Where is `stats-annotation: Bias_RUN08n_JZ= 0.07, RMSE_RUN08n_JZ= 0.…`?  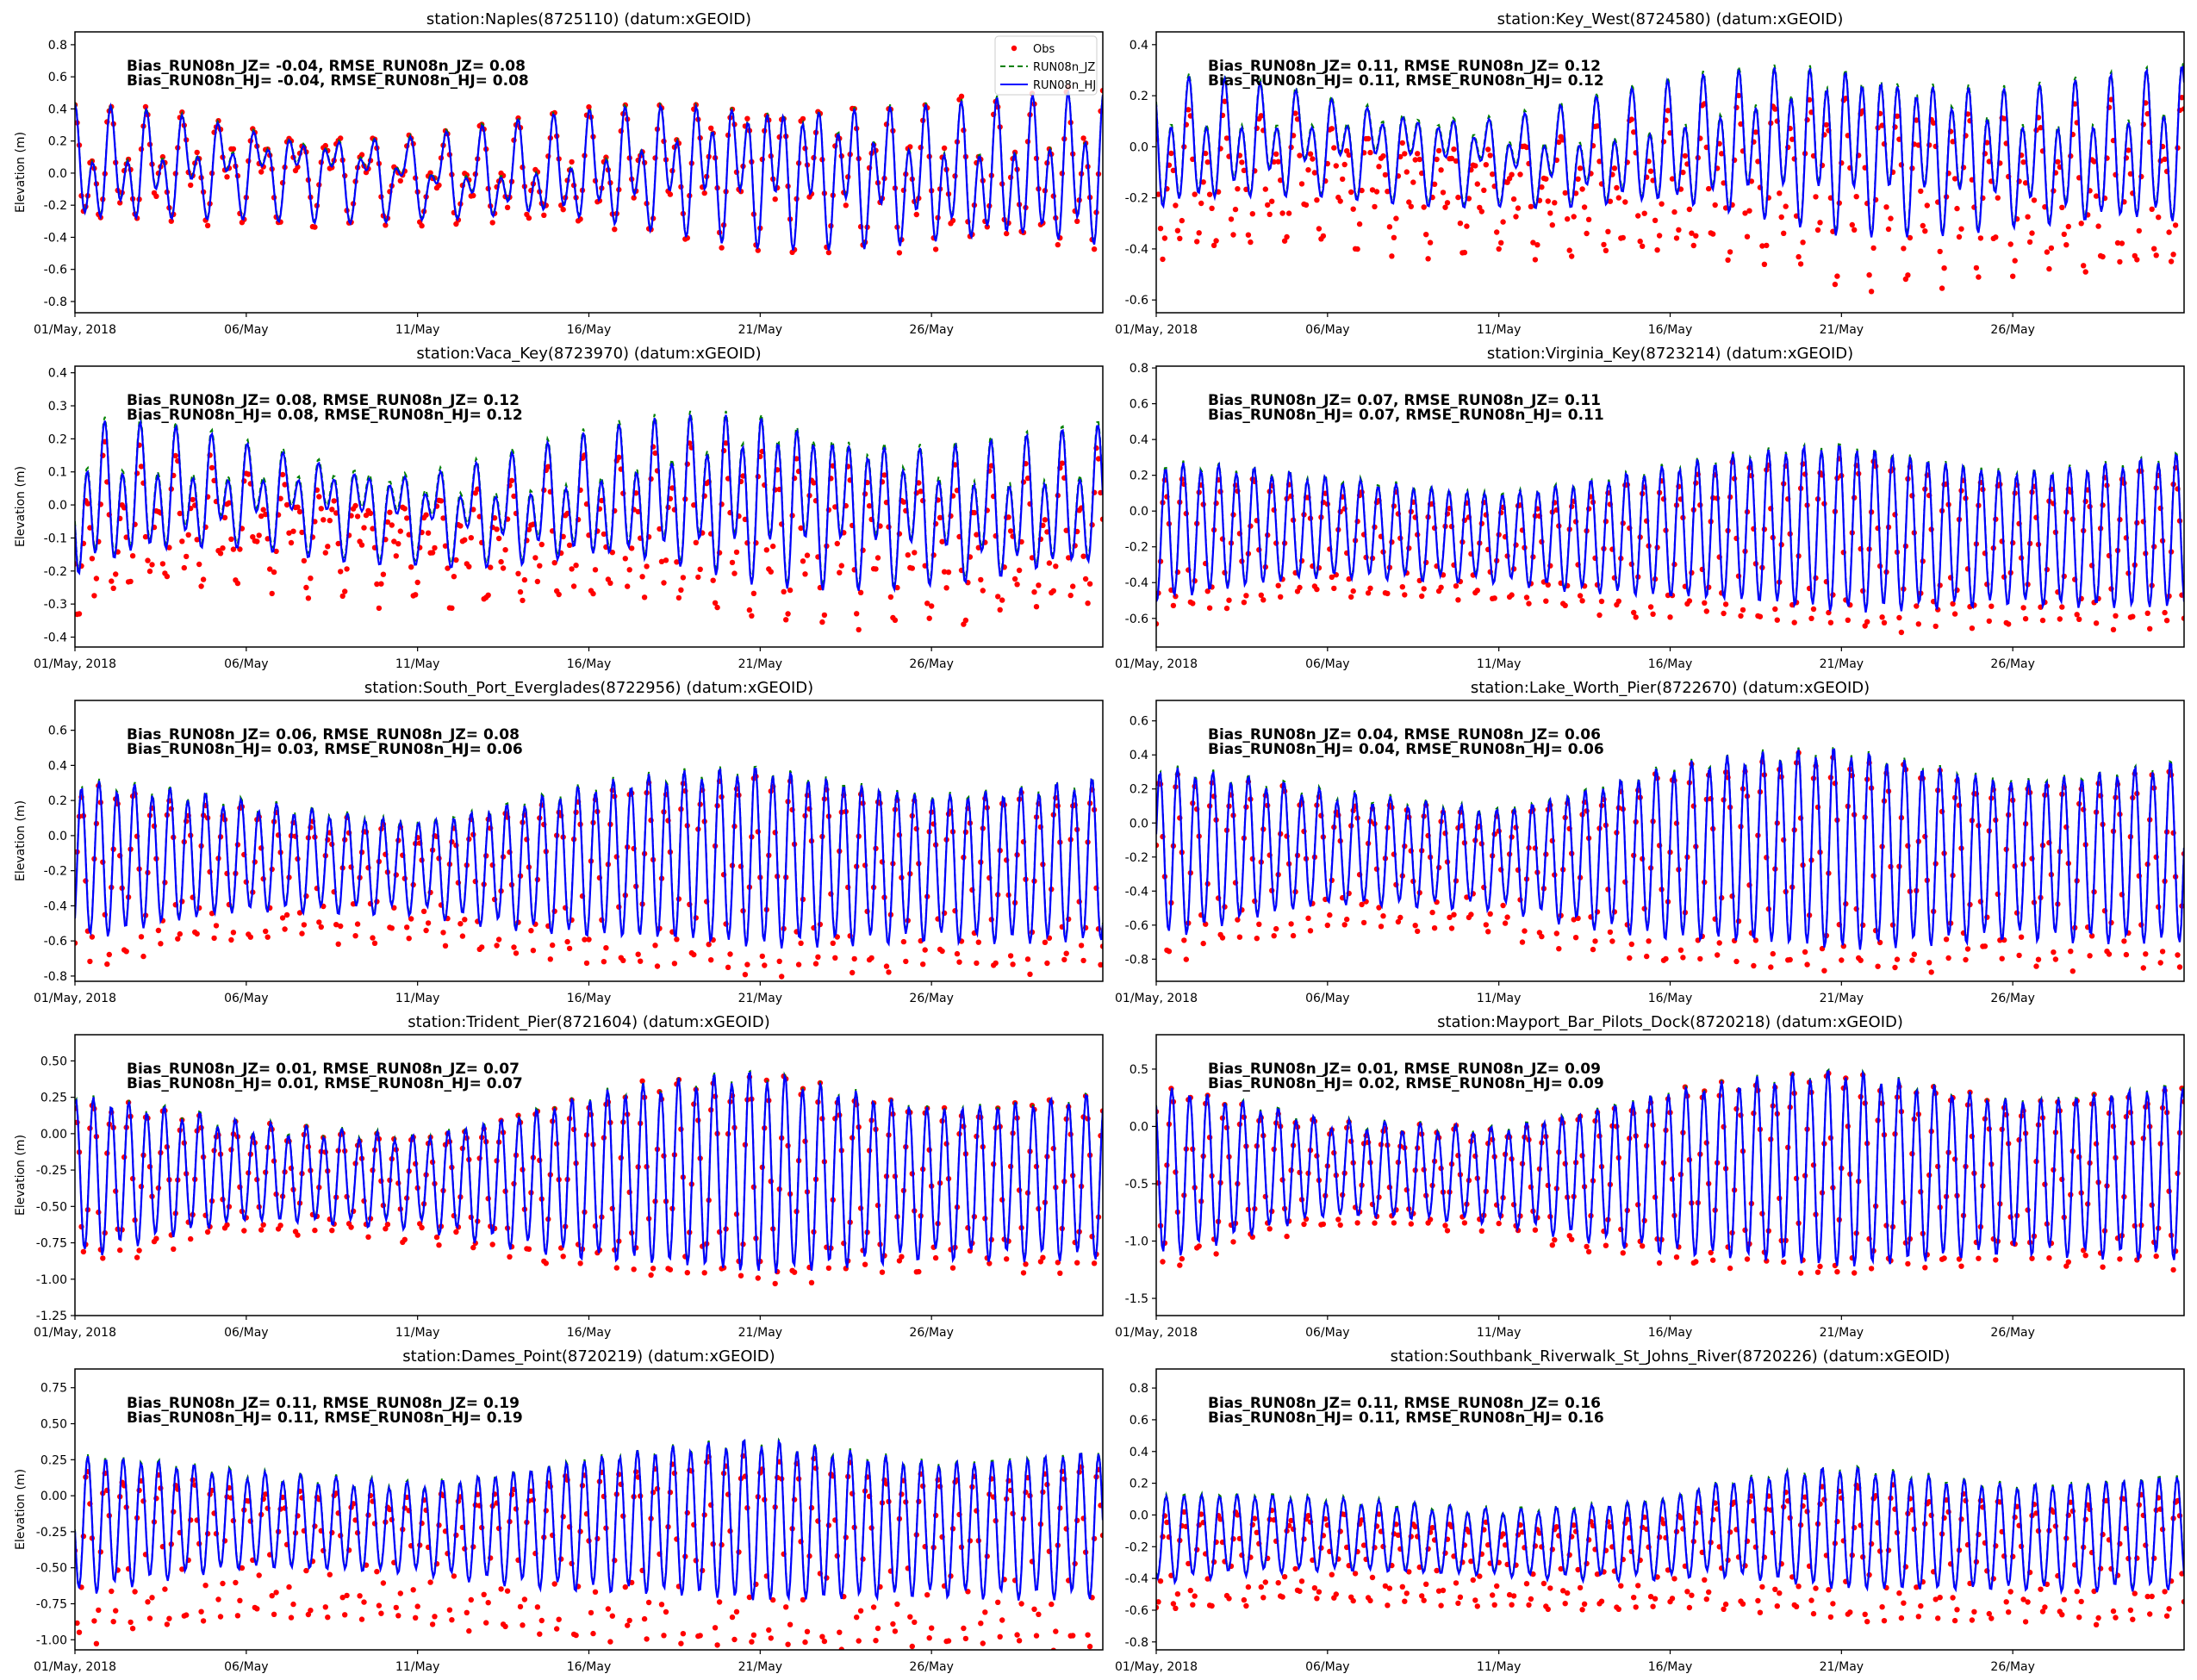
stats-annotation: Bias_RUN08n_JZ= 0.07, RMSE_RUN08n_JZ= 0.… is located at coordinates (1404, 401).